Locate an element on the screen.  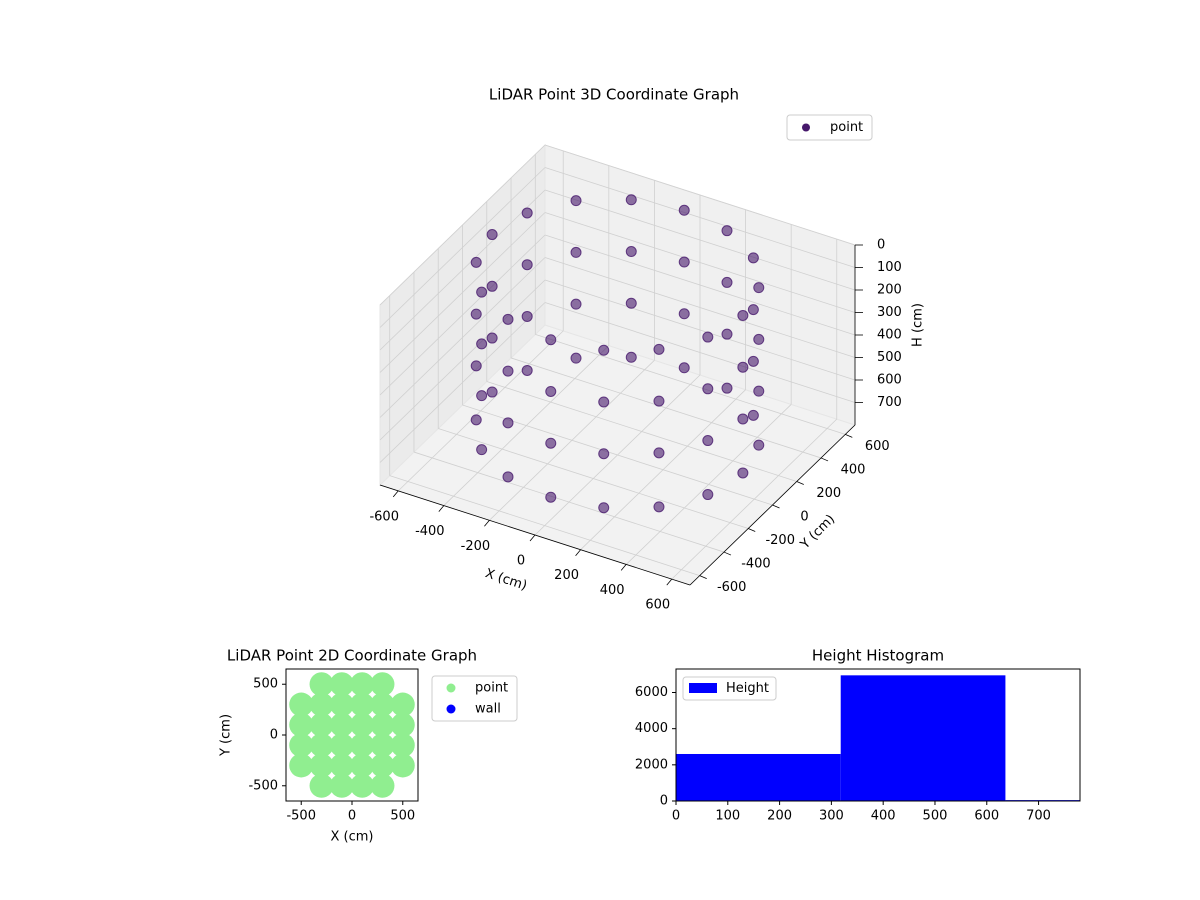
y-tick-label: 2000 is located at coordinates (651, 764).